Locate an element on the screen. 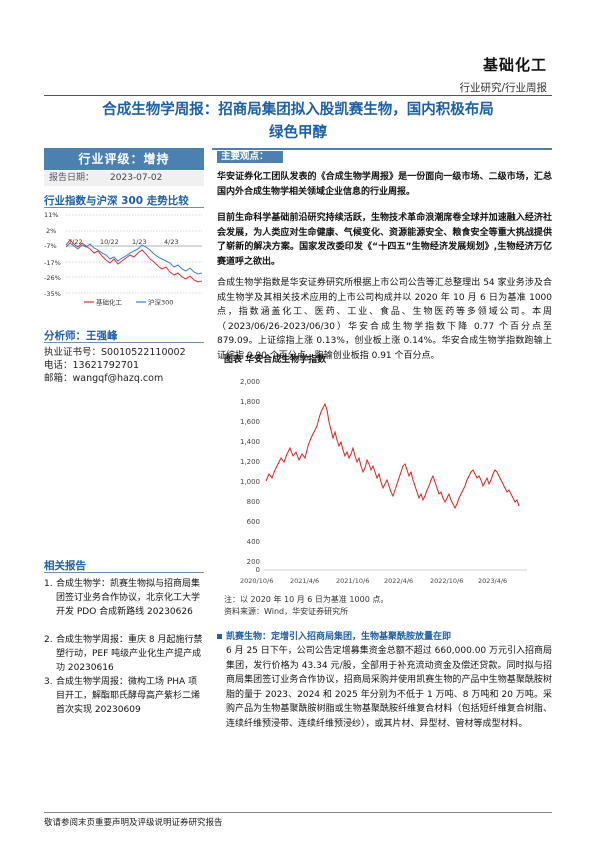 The height and width of the screenshot is (842, 595). synbio-index-line is located at coordinates (392, 456).